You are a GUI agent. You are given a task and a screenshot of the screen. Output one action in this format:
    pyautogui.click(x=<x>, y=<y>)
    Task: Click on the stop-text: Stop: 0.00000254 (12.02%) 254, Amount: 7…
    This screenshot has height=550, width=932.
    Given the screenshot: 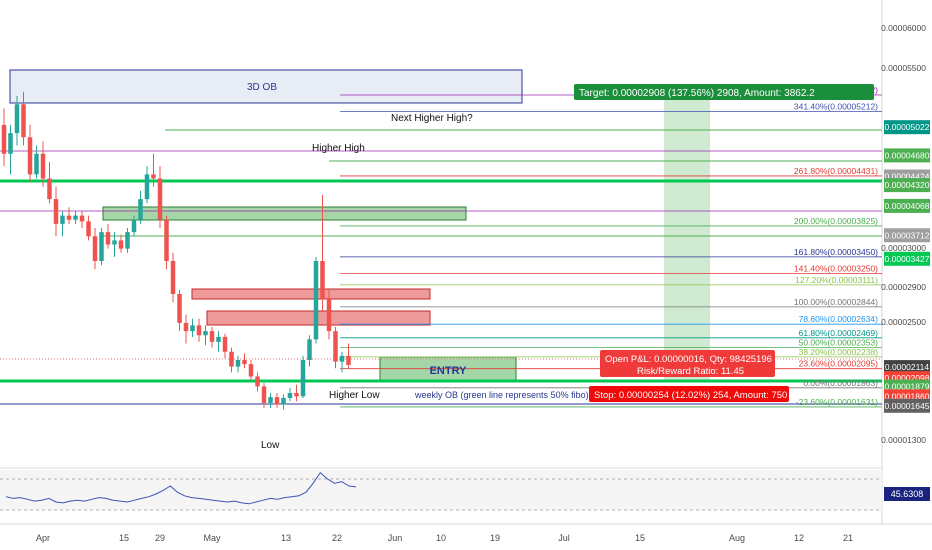 What is the action you would take?
    pyautogui.click(x=690, y=395)
    